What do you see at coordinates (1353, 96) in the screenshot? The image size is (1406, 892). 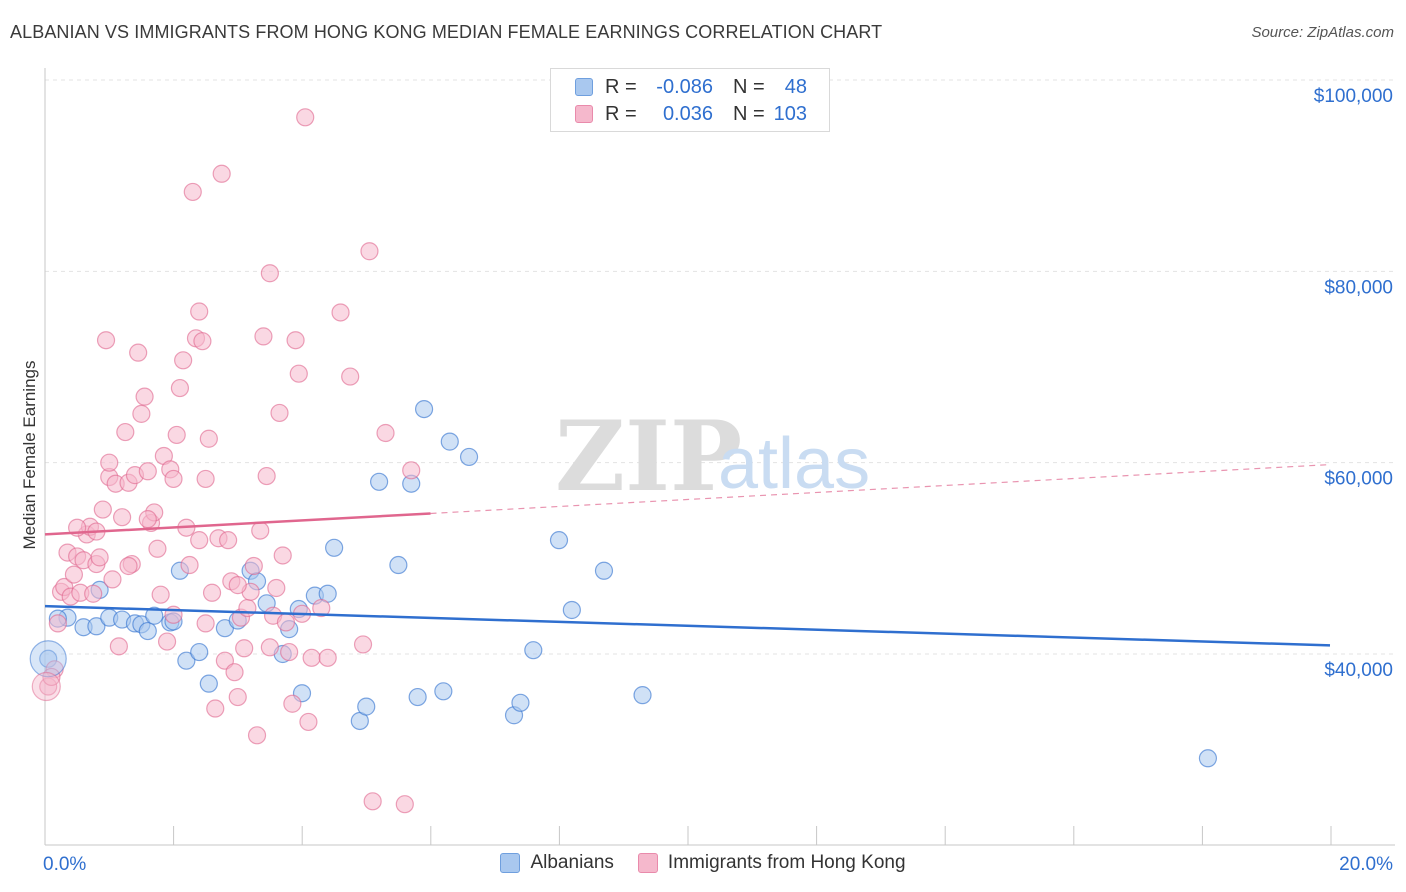 I see `y-tick-label: $100,000` at bounding box center [1353, 96].